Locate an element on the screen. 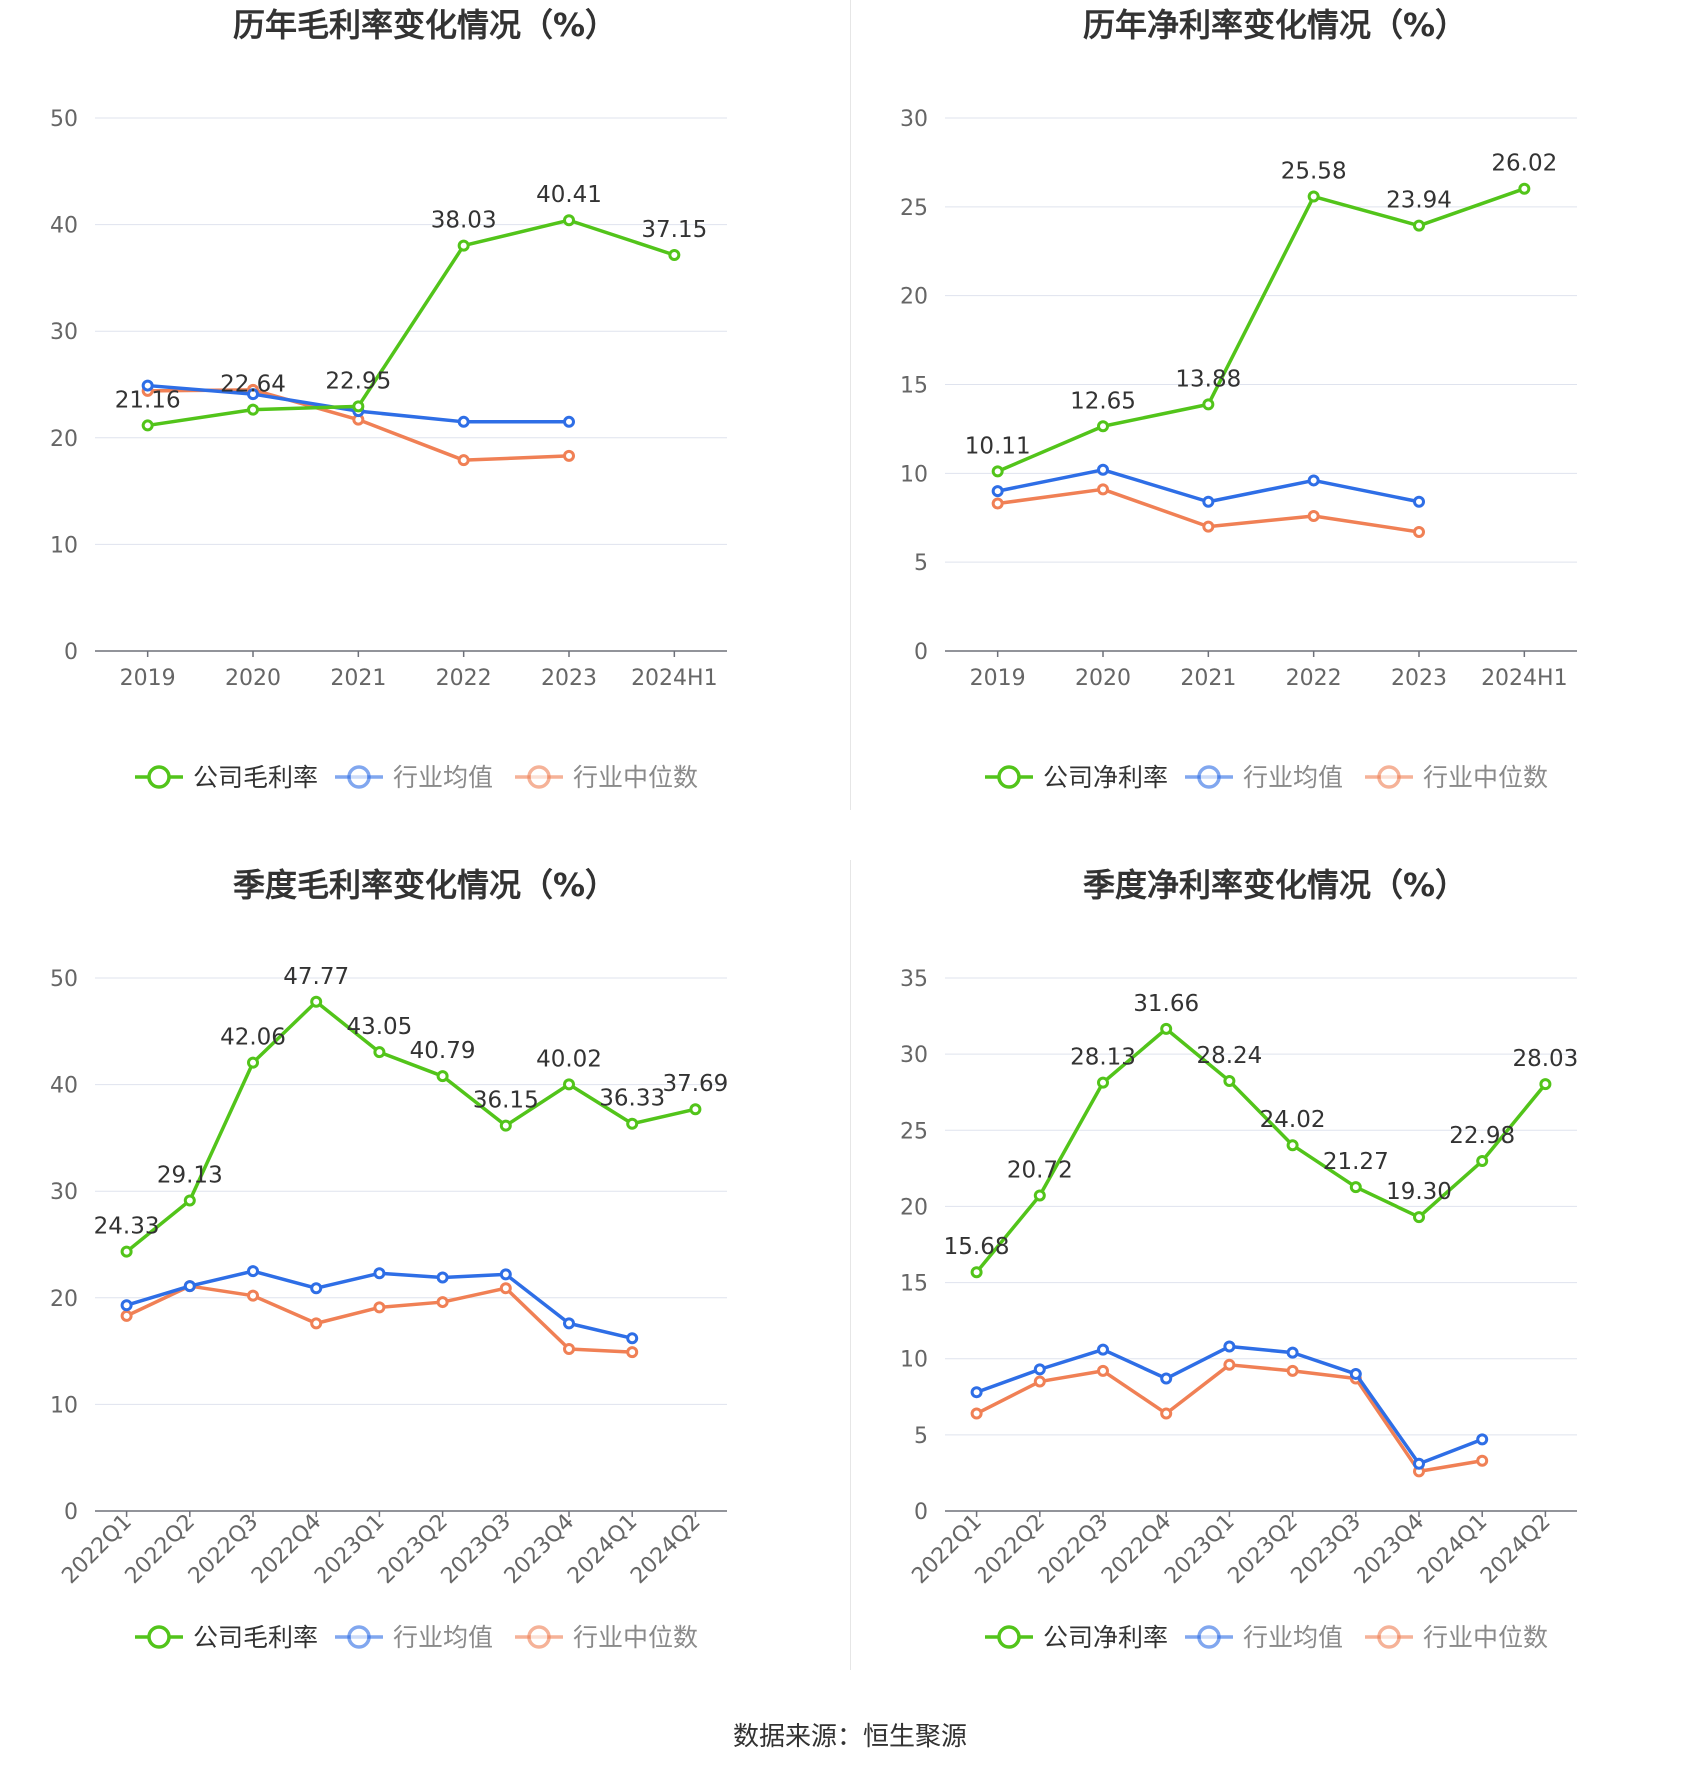  data-label: 36.33 is located at coordinates (632, 1099).